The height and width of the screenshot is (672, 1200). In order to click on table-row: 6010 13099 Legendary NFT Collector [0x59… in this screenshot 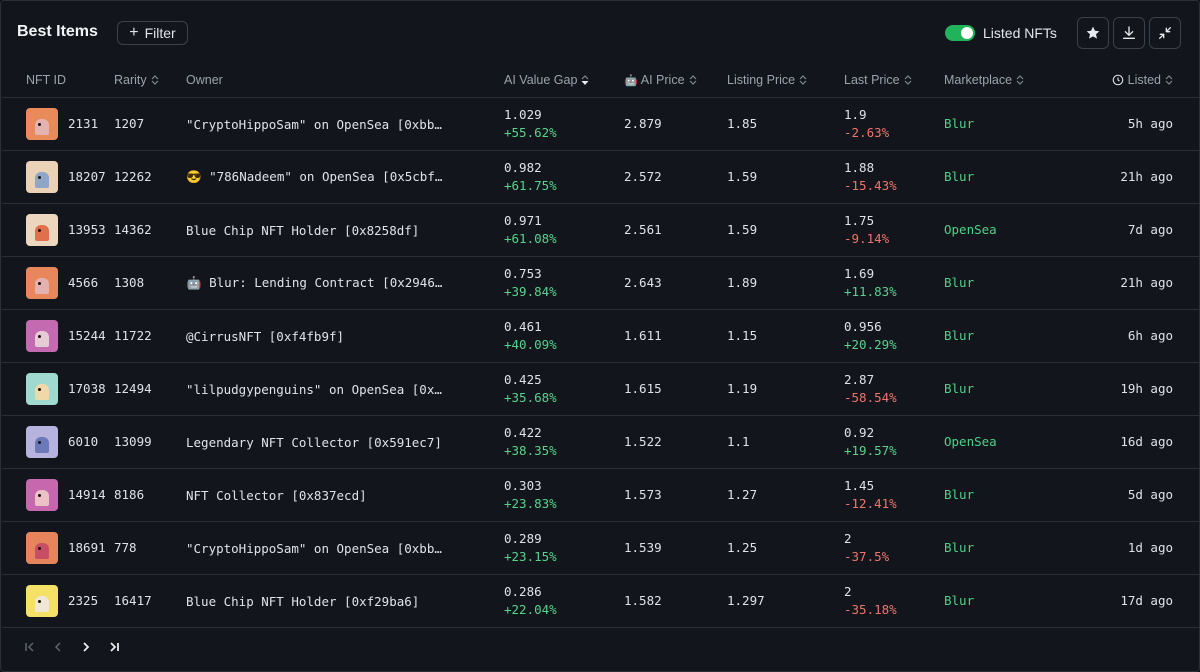, I will do `click(600, 442)`.